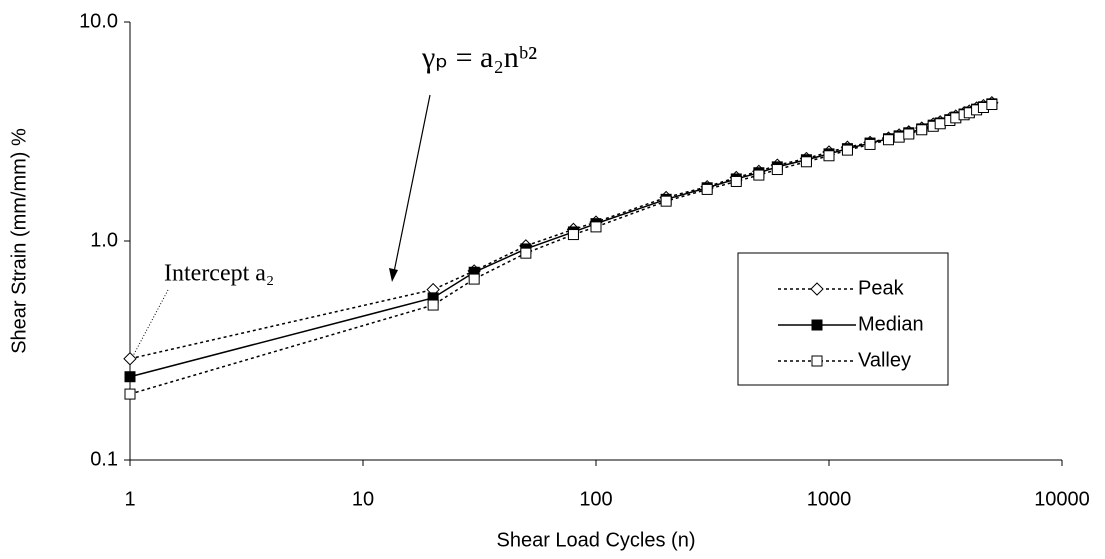  Describe the element at coordinates (393, 275) in the screenshot. I see `arrow-head` at that location.